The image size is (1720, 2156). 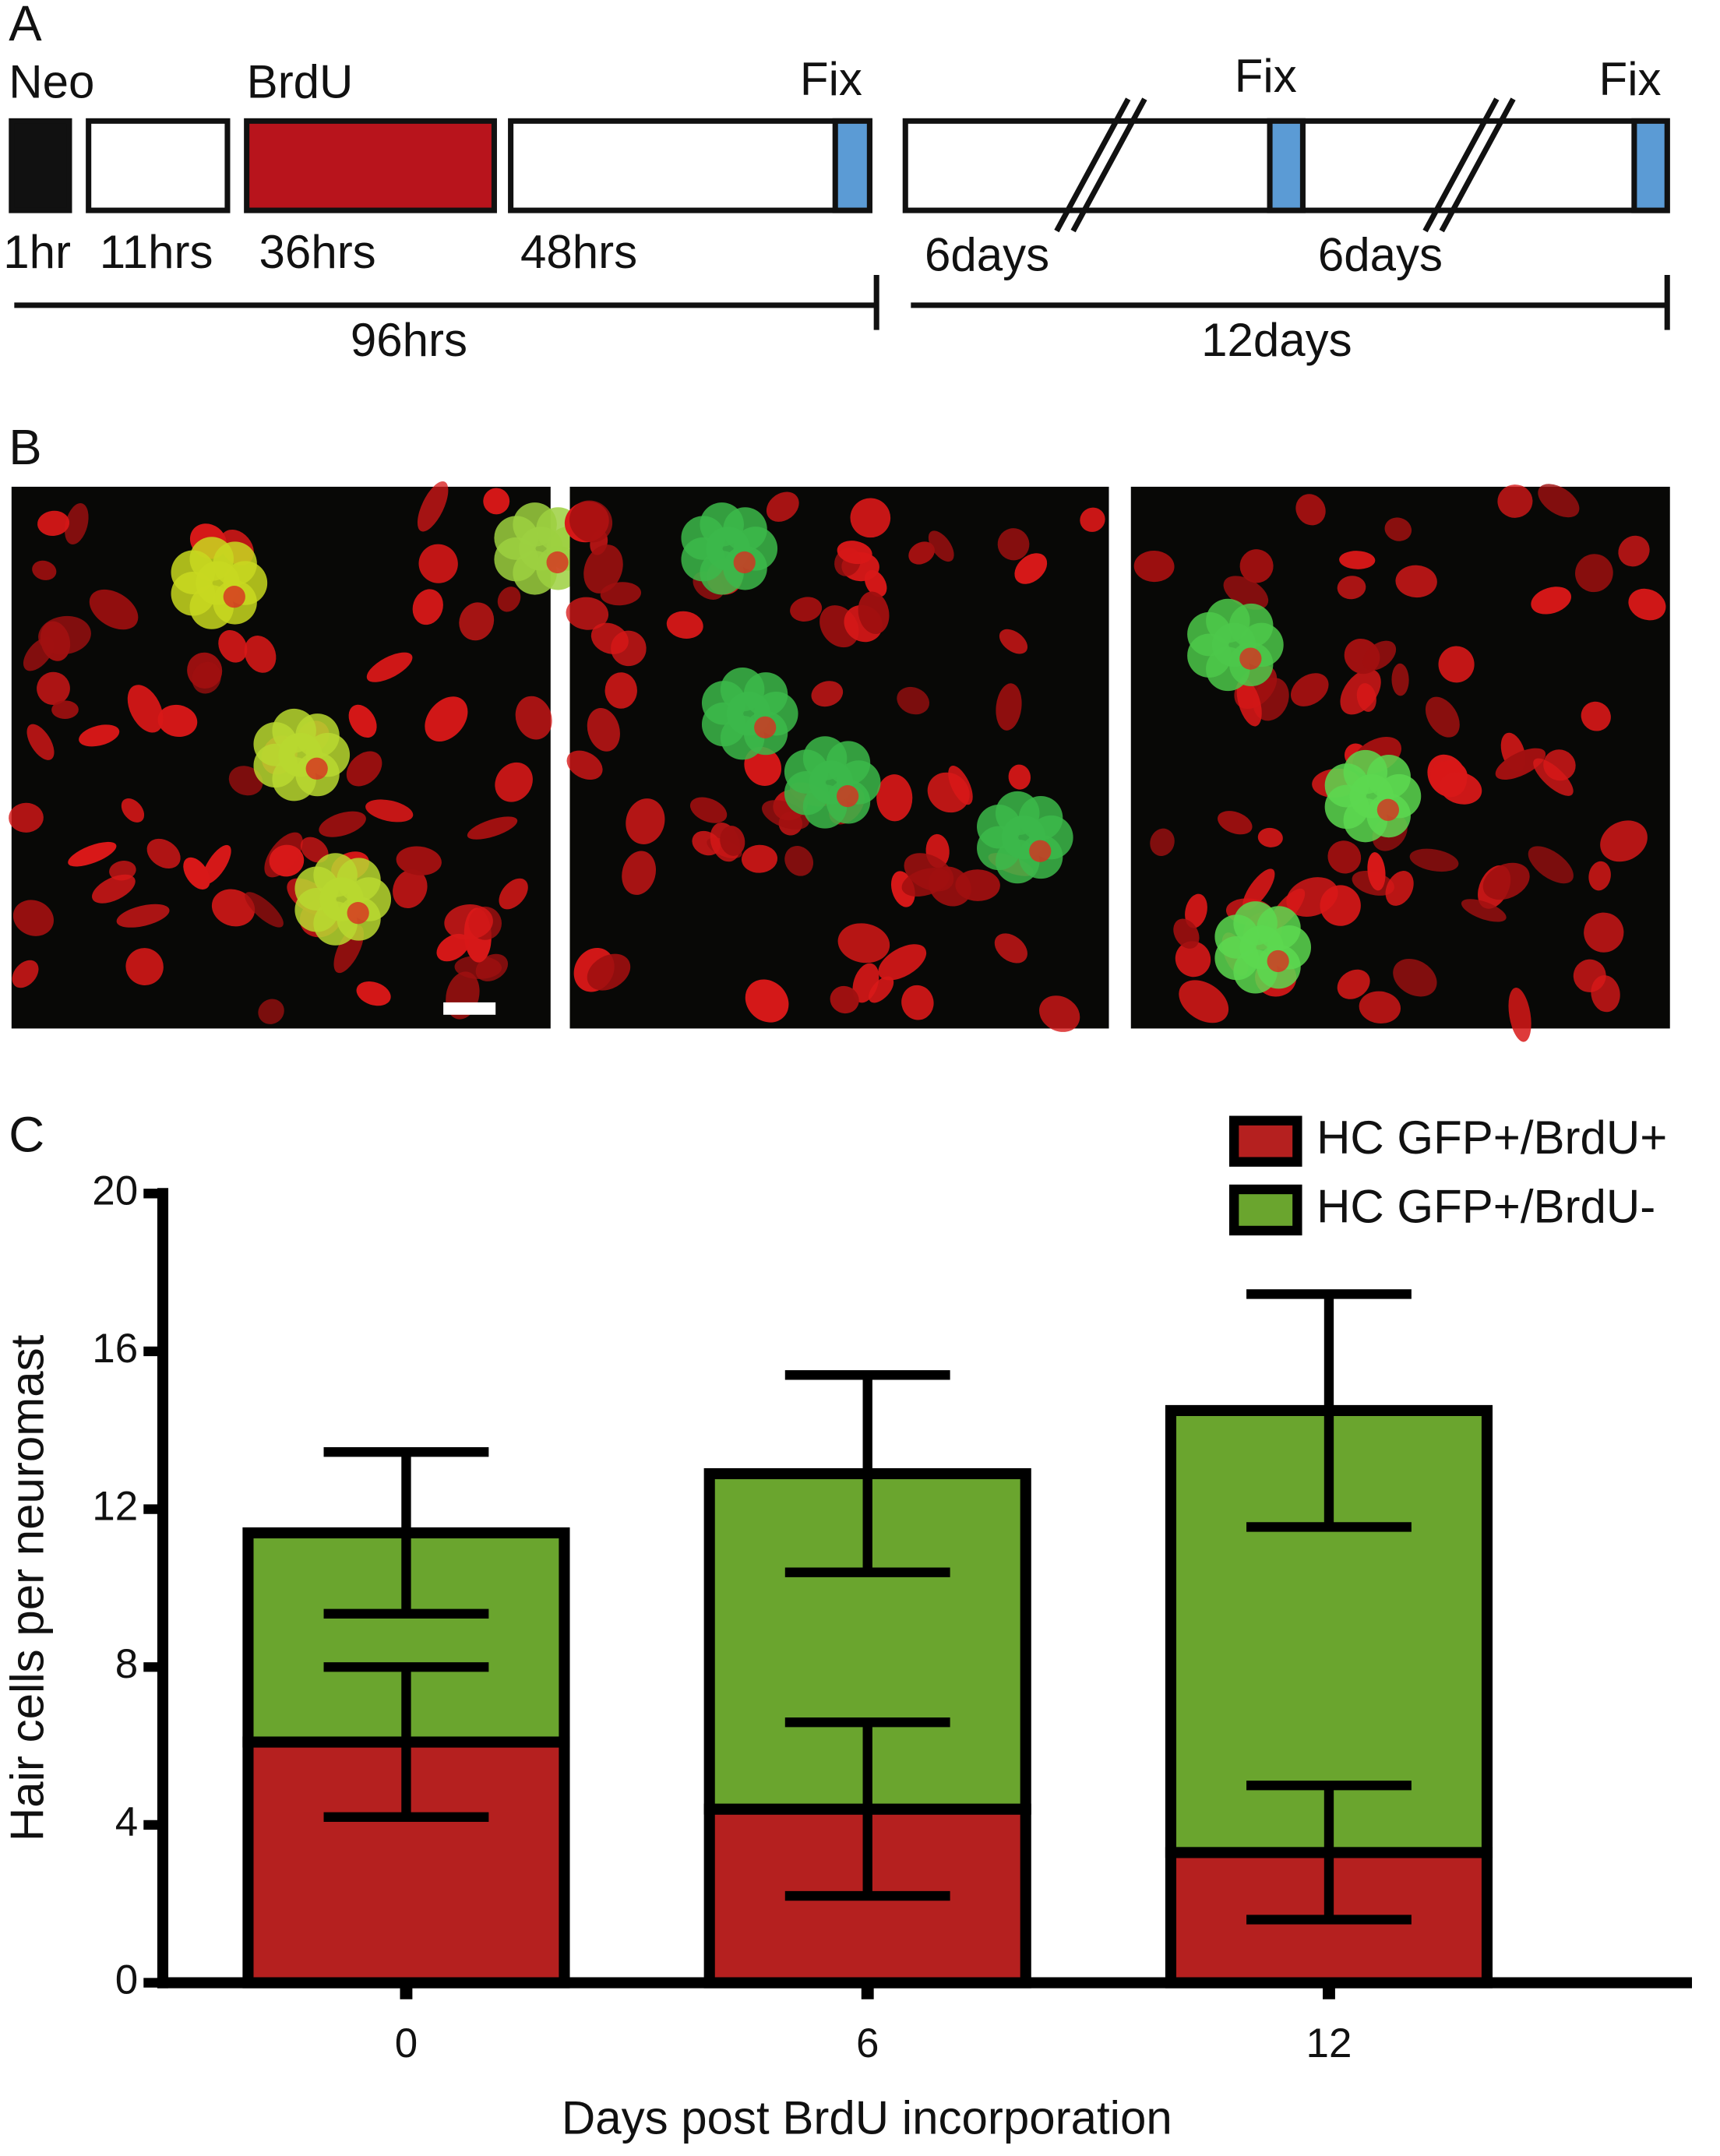 I want to click on neo-box, so click(x=40, y=165).